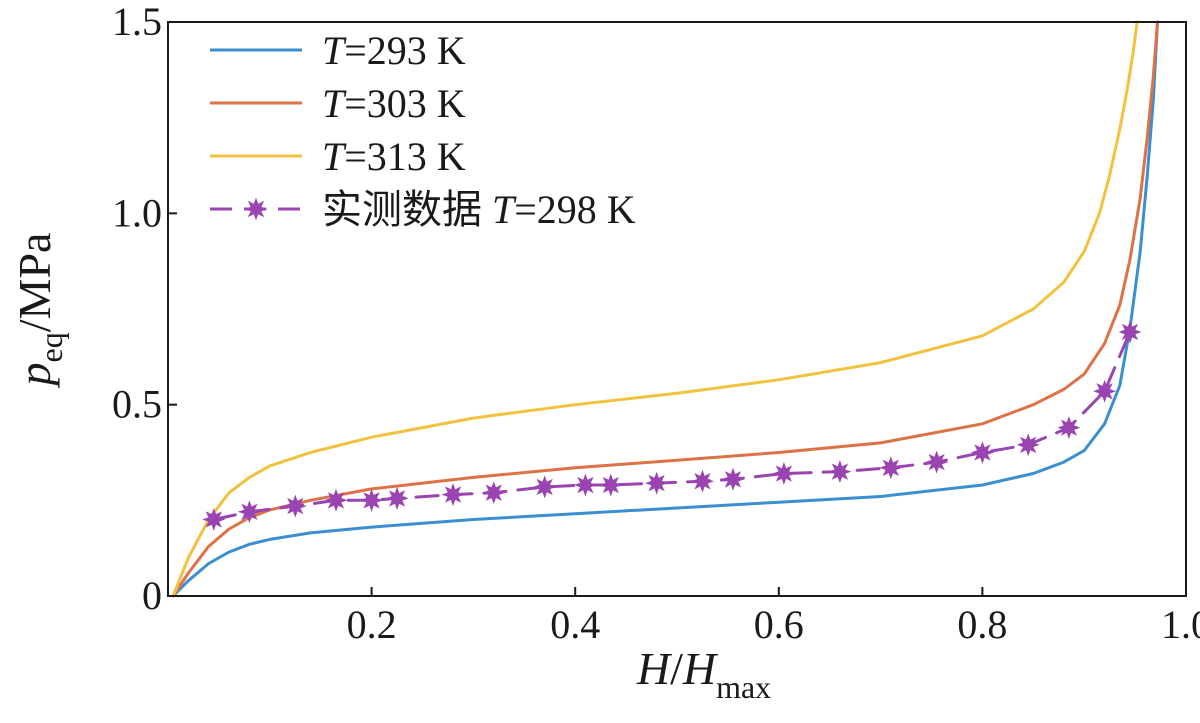 This screenshot has height=723, width=1200. Describe the element at coordinates (39, 311) in the screenshot. I see `y-axis-label: peq/MPa` at that location.